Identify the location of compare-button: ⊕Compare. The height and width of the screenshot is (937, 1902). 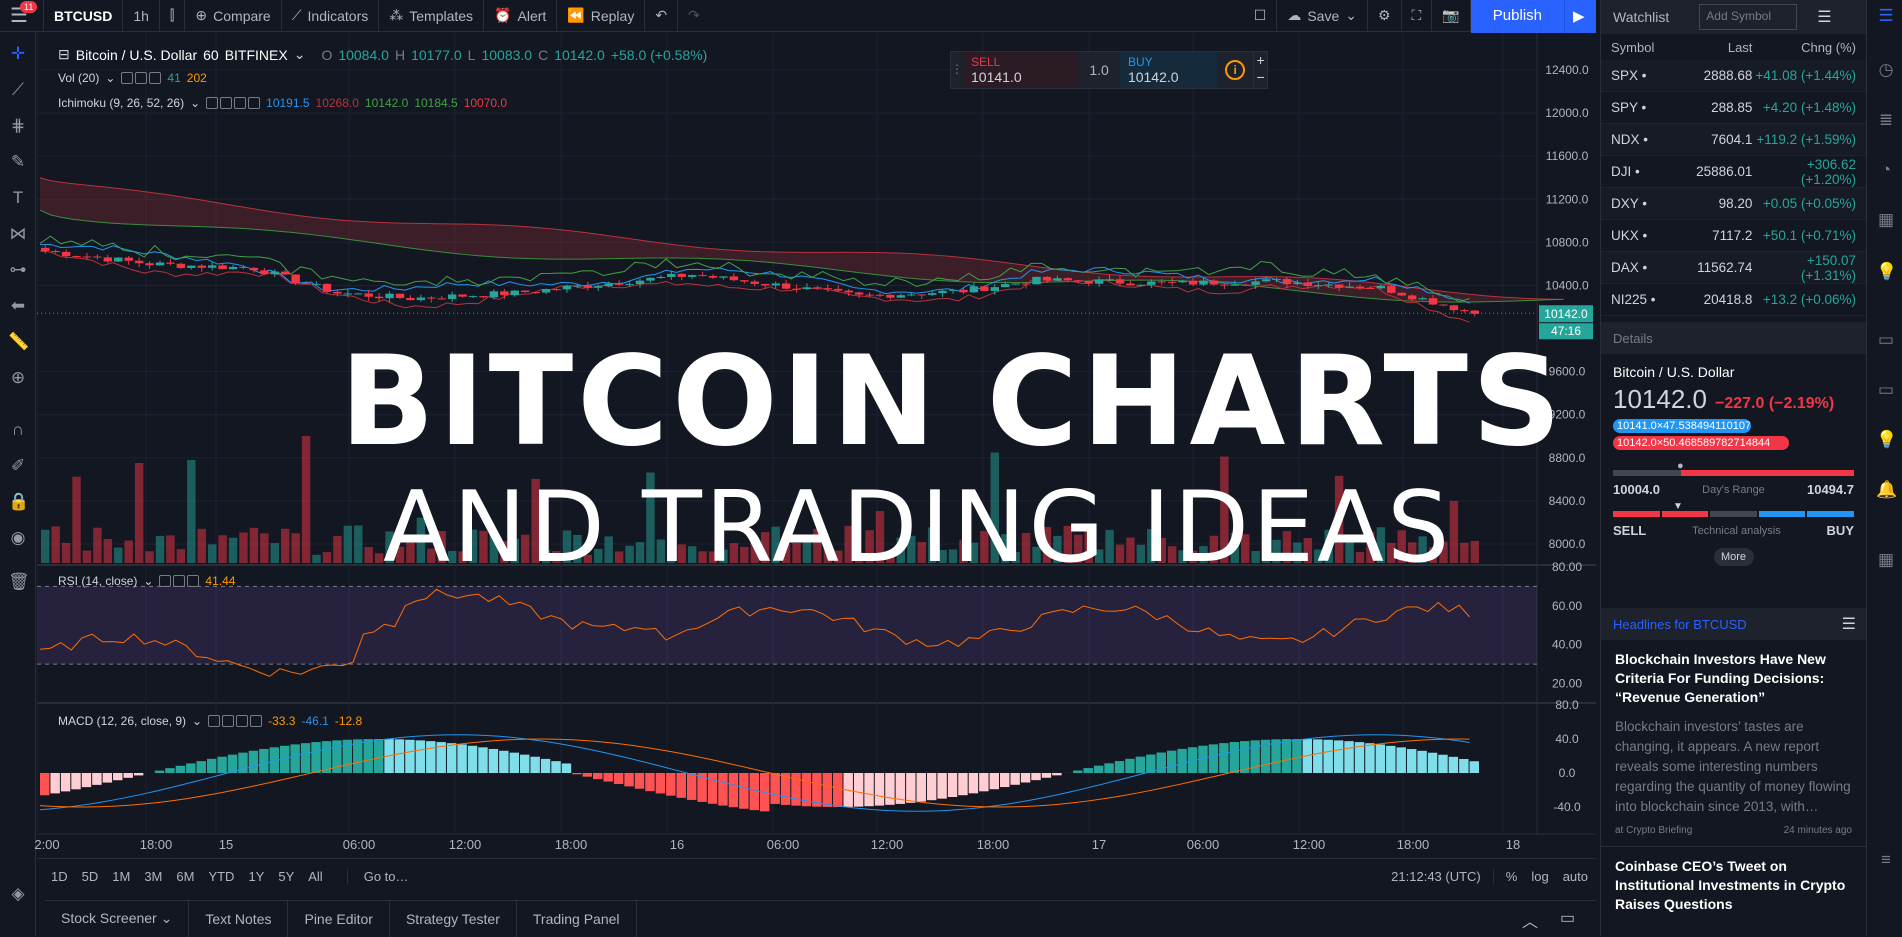
(233, 16).